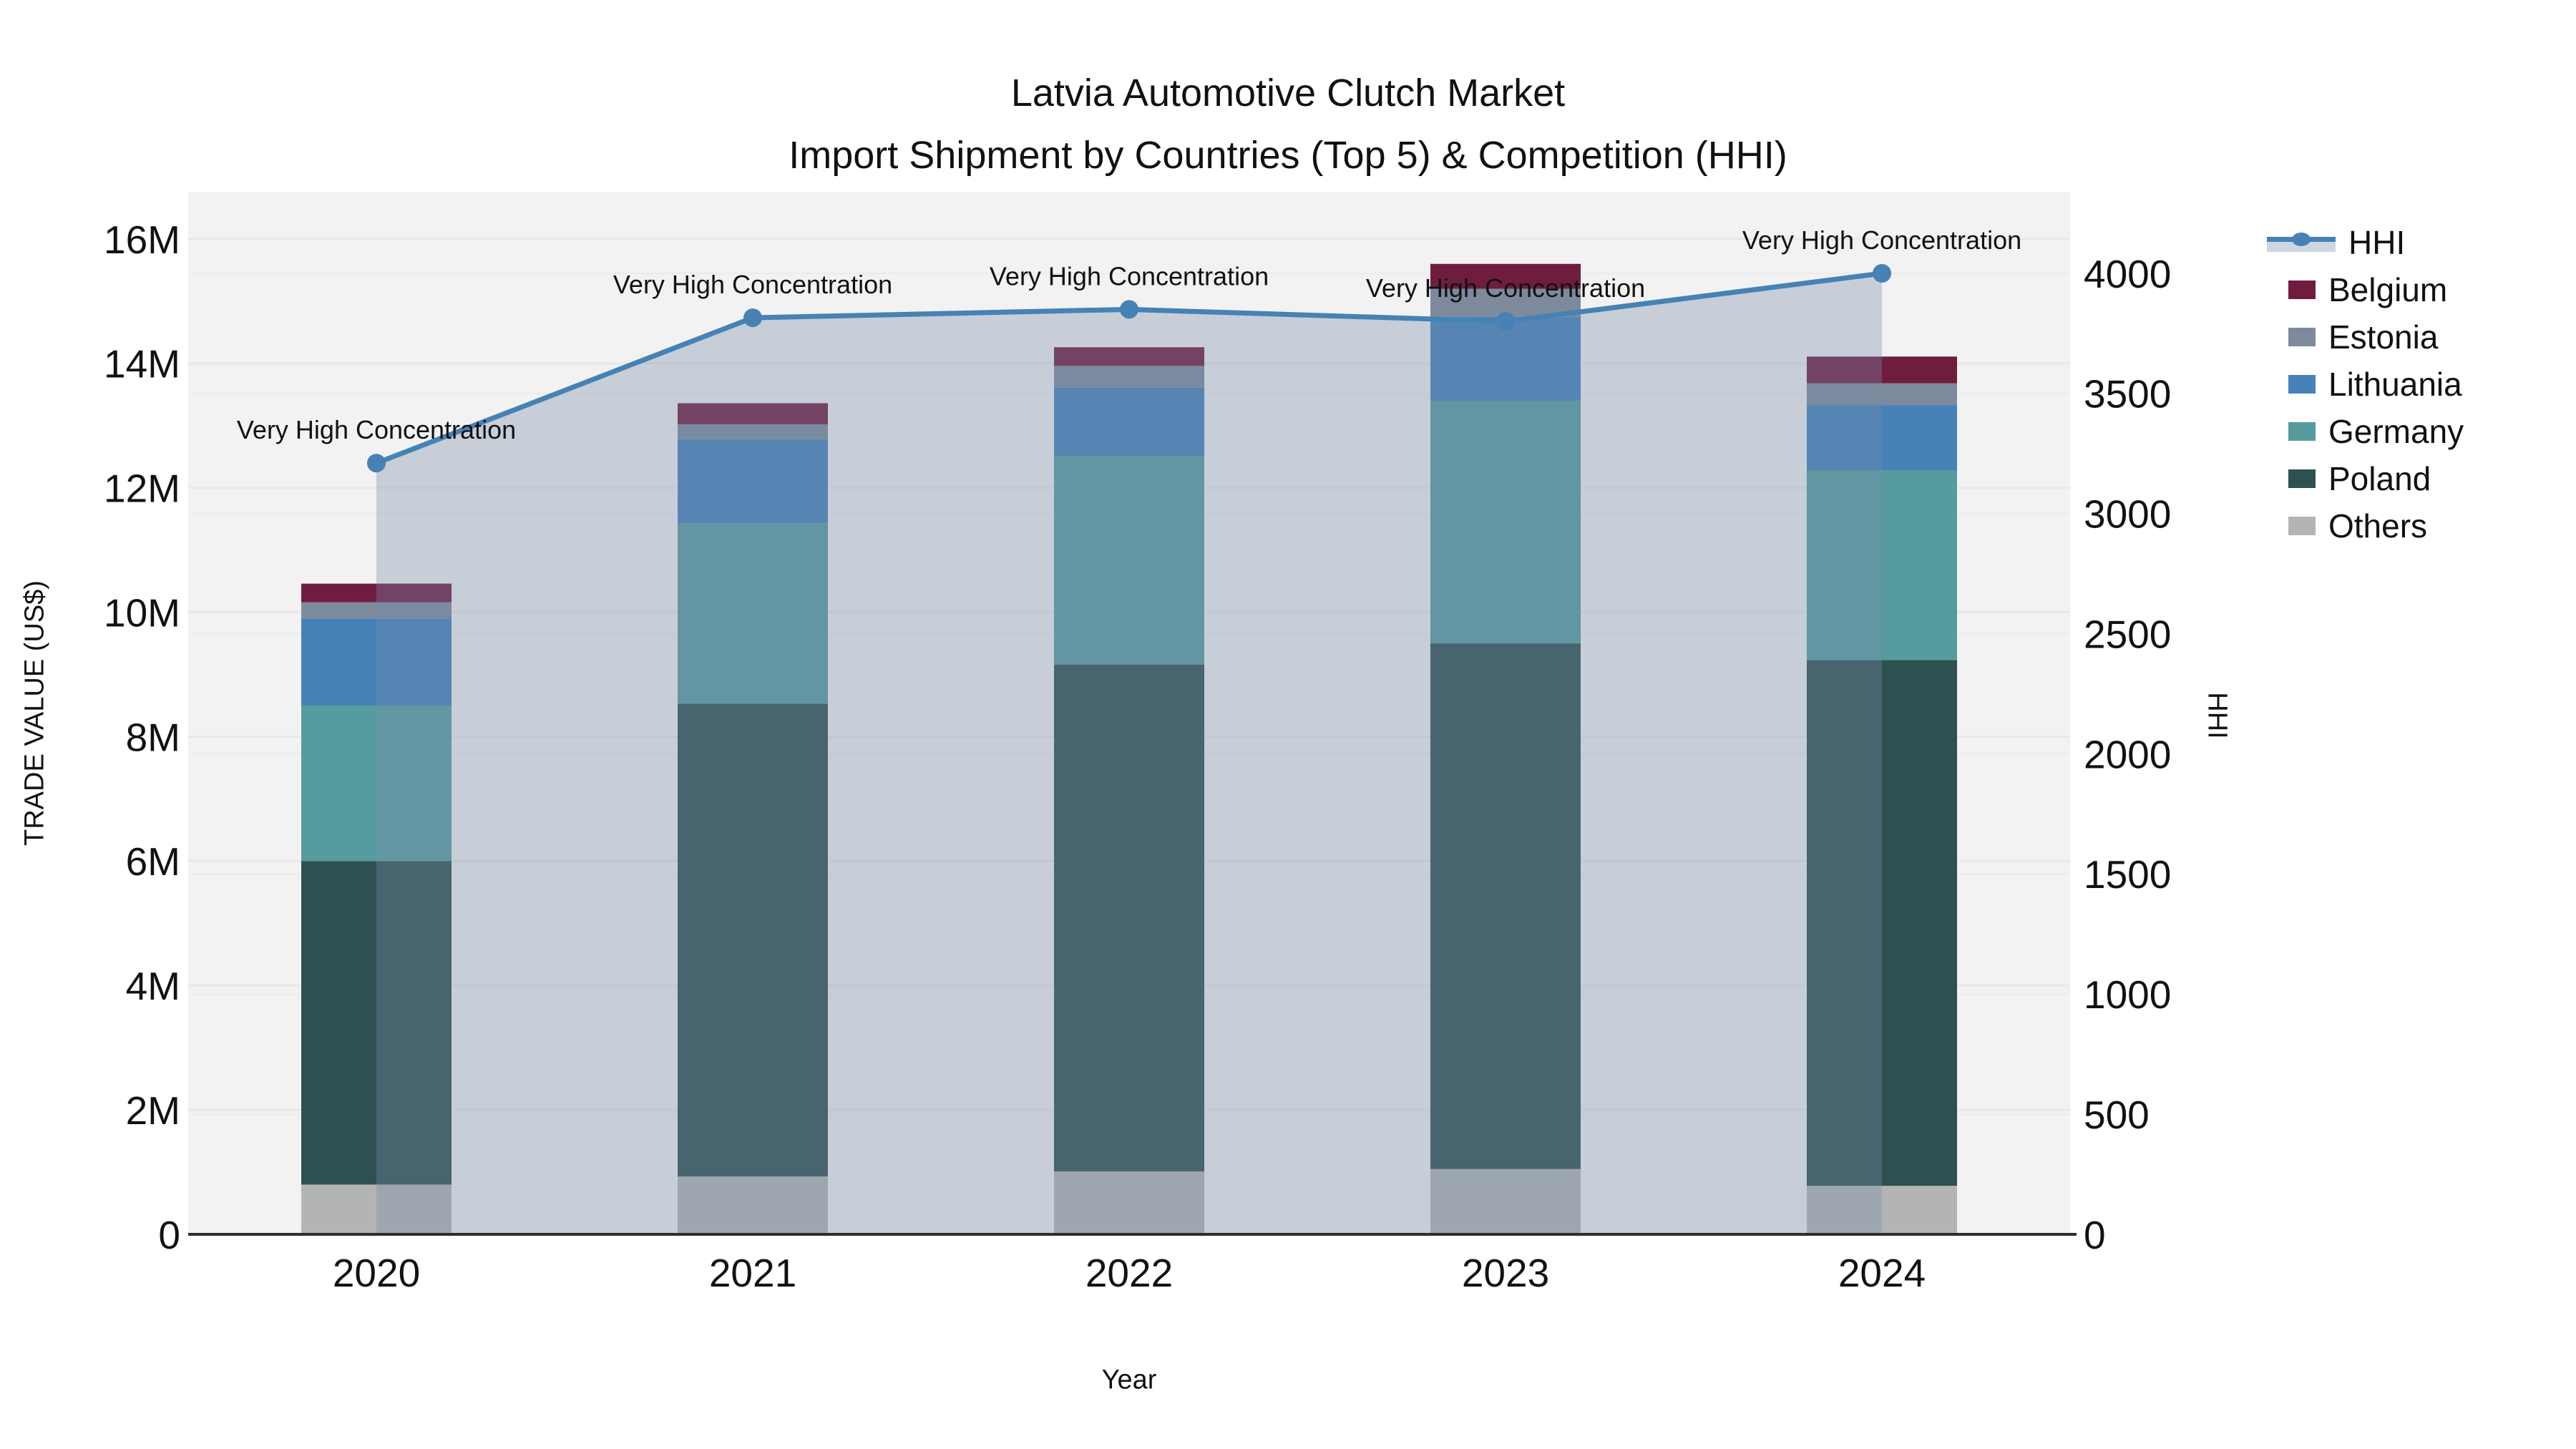 Image resolution: width=2576 pixels, height=1449 pixels. Describe the element at coordinates (1288, 93) in the screenshot. I see `chart-title-line1: Latvia Automotive Clutch Market` at that location.